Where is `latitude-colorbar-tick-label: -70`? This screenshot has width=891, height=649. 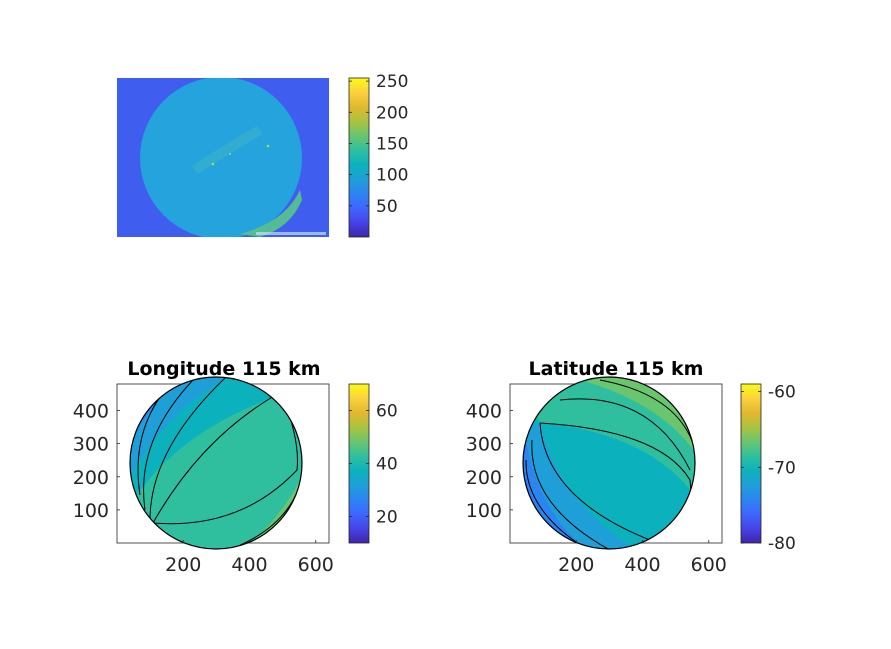
latitude-colorbar-tick-label: -70 is located at coordinates (782, 468).